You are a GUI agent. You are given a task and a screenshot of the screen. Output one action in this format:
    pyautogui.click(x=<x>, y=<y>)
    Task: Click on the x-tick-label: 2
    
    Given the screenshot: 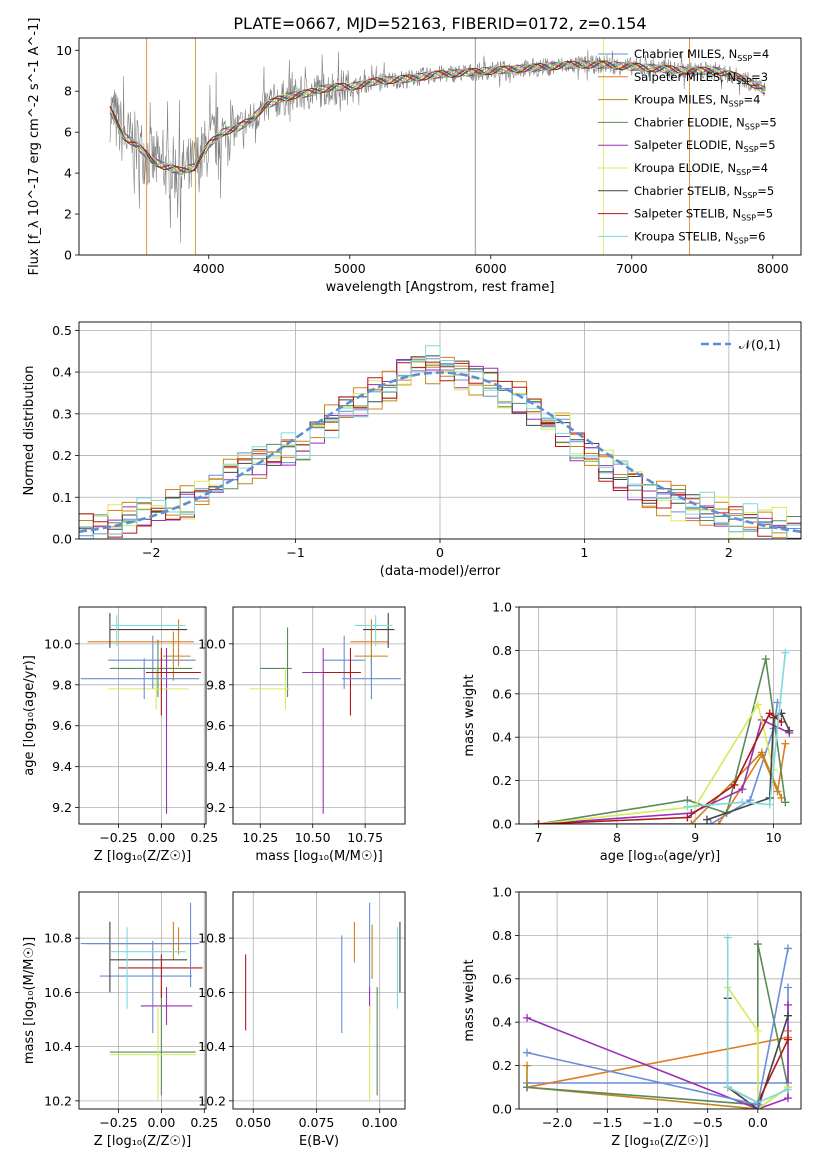 What is the action you would take?
    pyautogui.click(x=729, y=552)
    